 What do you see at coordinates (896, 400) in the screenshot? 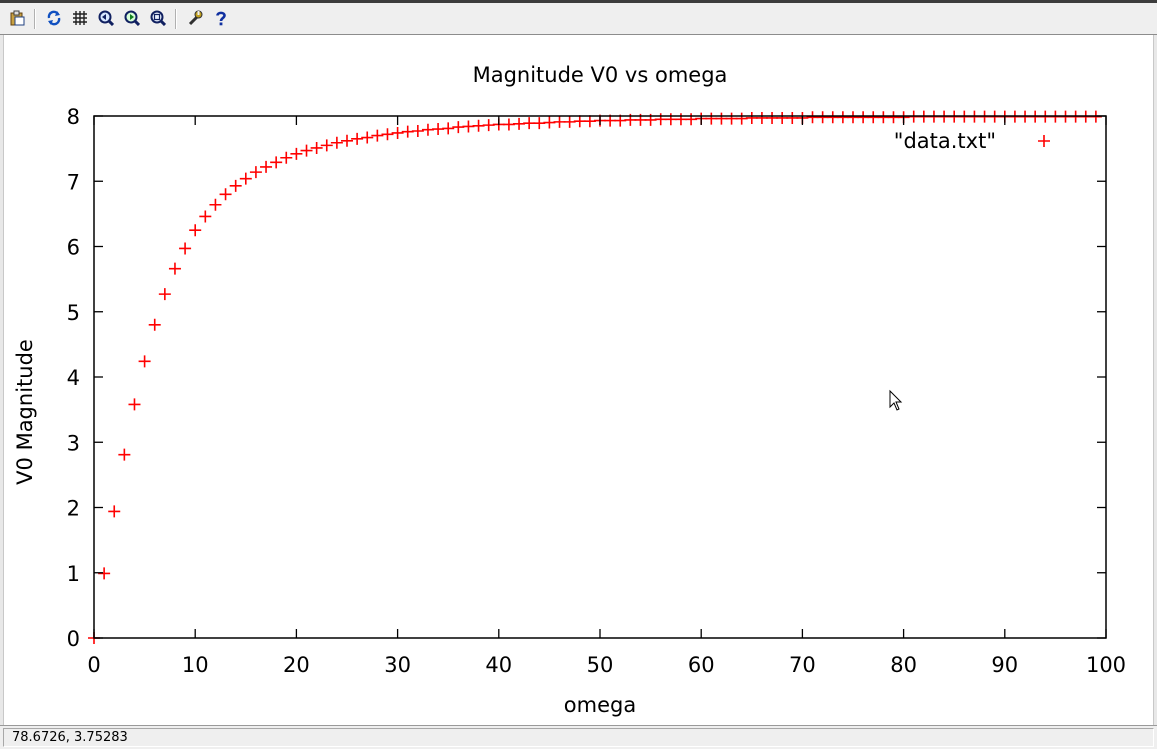
I see `mouse-cursor-icon` at bounding box center [896, 400].